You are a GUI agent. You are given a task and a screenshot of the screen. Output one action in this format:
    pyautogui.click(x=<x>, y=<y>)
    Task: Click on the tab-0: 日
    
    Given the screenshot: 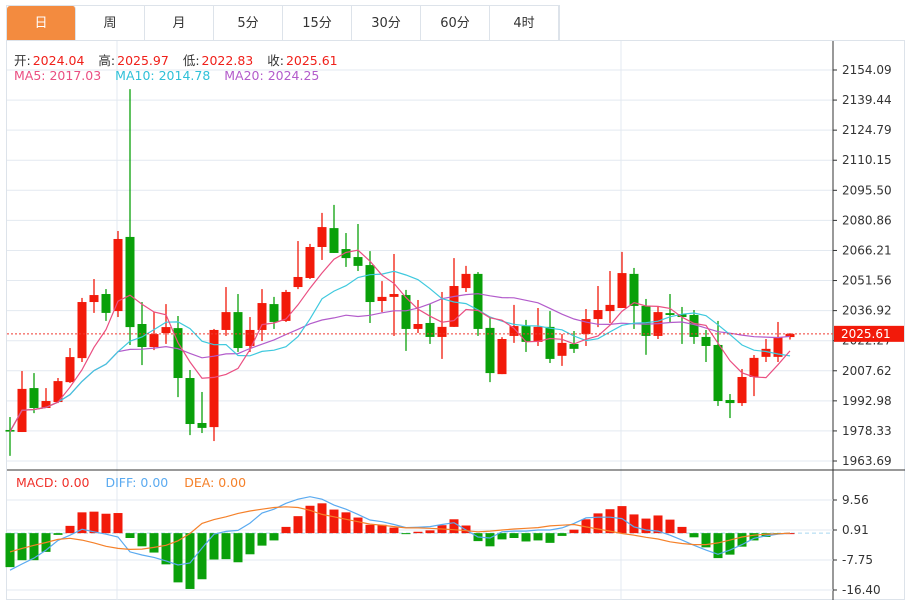 What is the action you would take?
    pyautogui.click(x=41, y=23)
    